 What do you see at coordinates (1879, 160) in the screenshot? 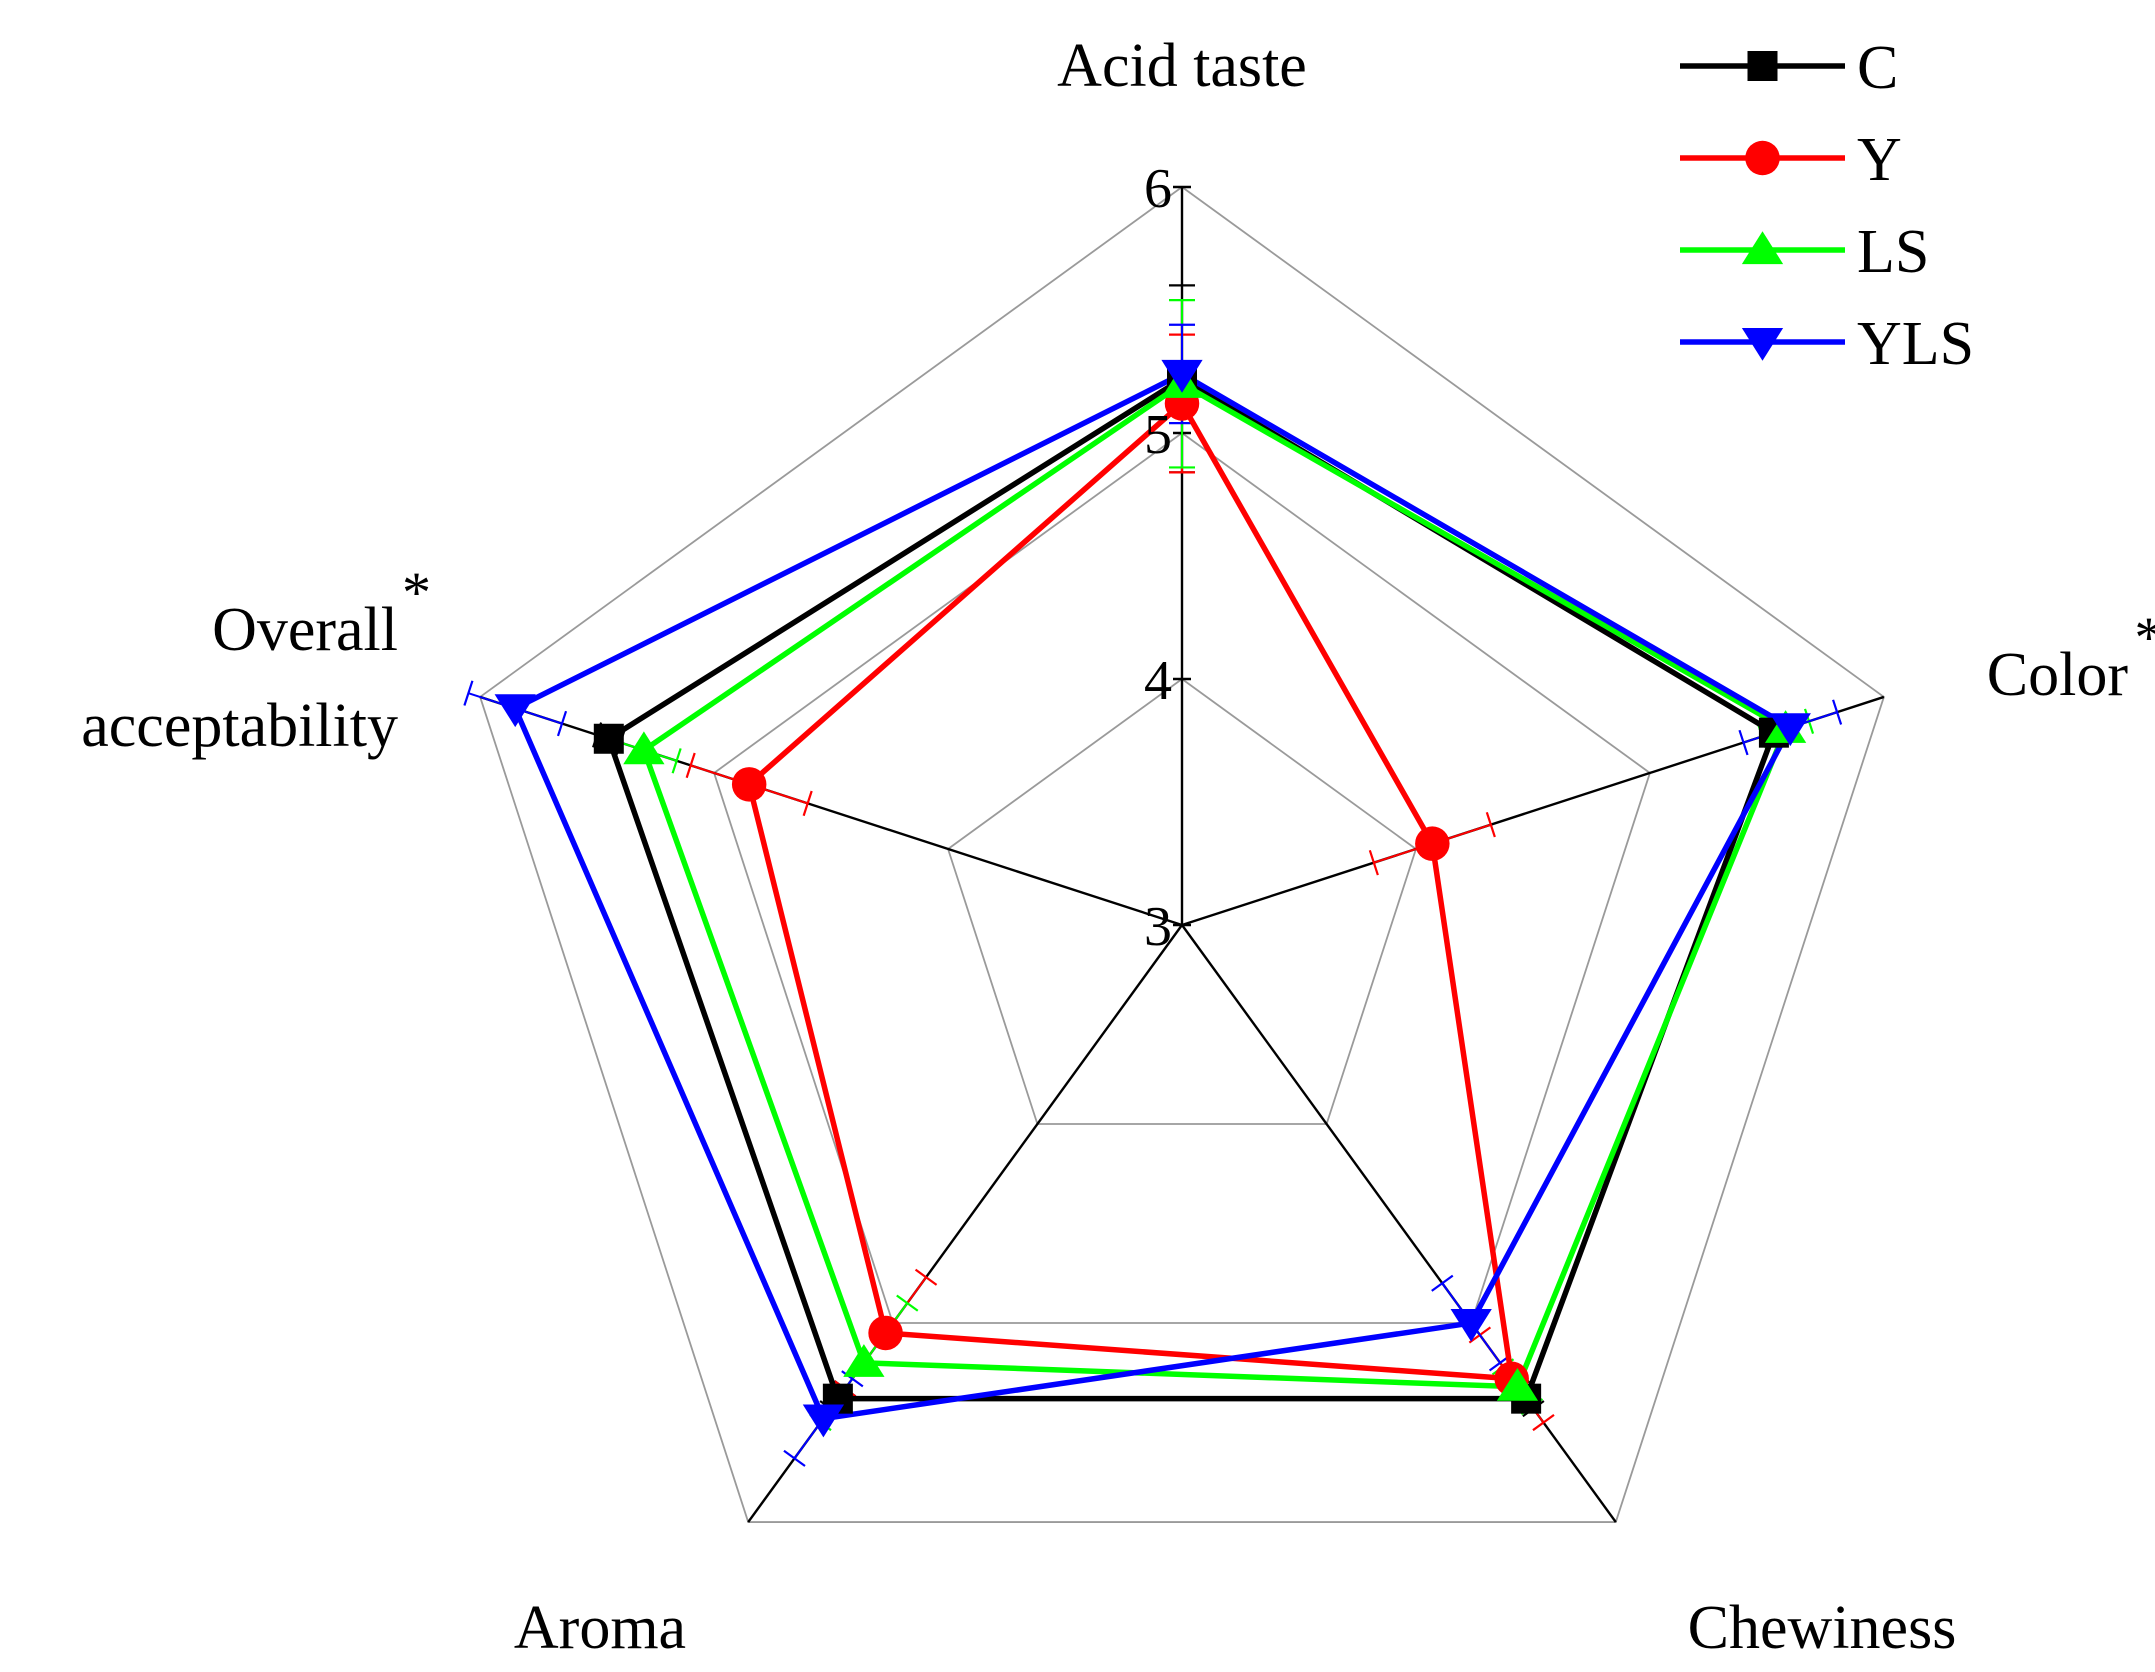
I see `legend-label-y: Y` at bounding box center [1879, 160].